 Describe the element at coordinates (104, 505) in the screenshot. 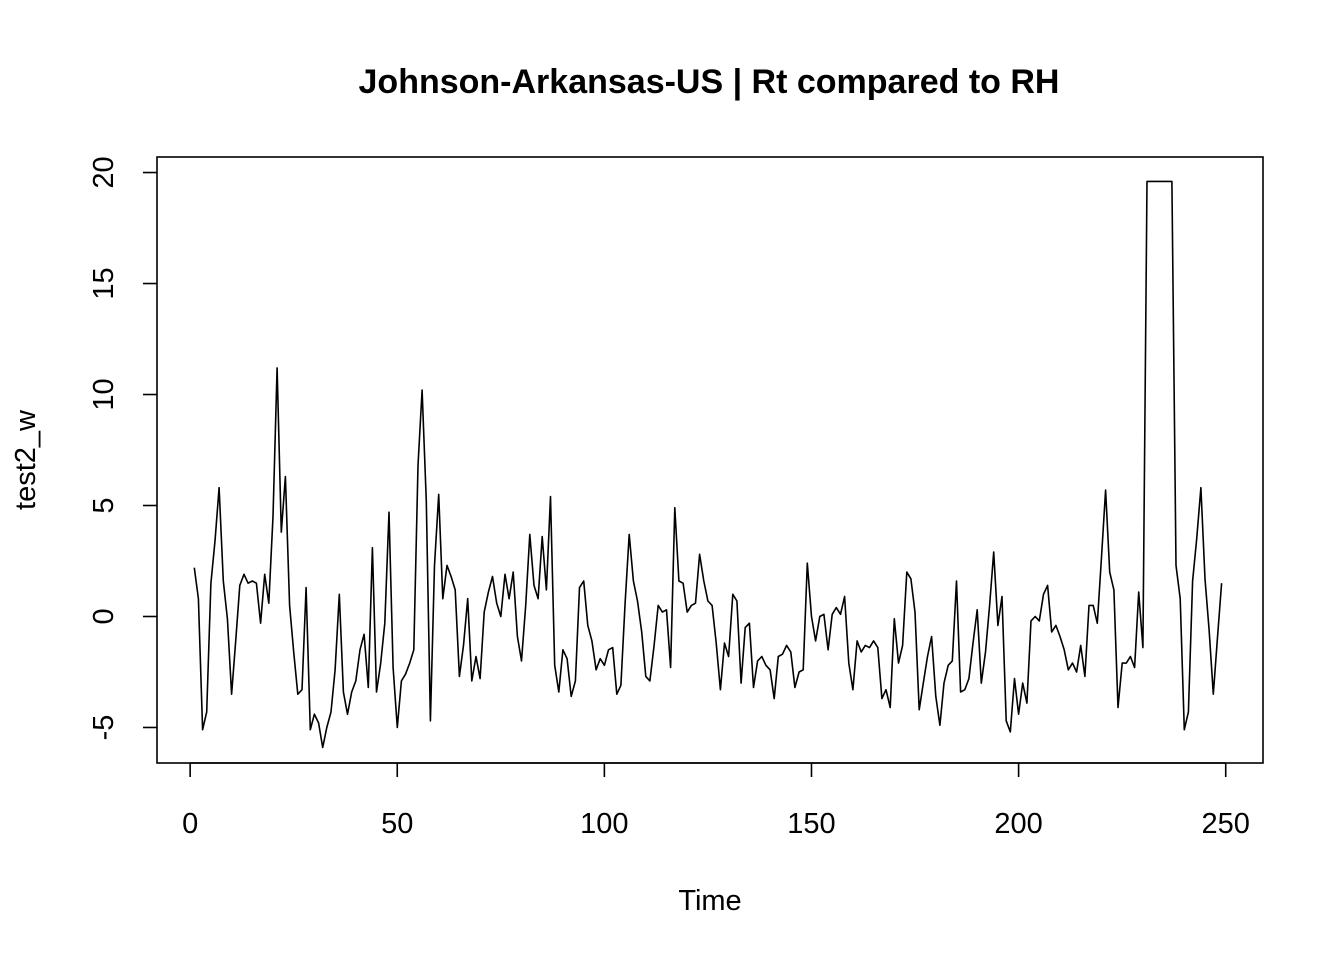

I see `y-tick-label: 5` at that location.